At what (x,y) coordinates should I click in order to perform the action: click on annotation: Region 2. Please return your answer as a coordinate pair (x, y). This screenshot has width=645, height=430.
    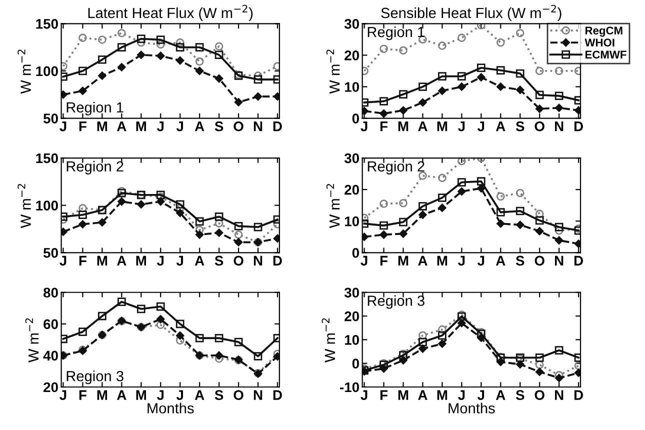
    Looking at the image, I should click on (396, 167).